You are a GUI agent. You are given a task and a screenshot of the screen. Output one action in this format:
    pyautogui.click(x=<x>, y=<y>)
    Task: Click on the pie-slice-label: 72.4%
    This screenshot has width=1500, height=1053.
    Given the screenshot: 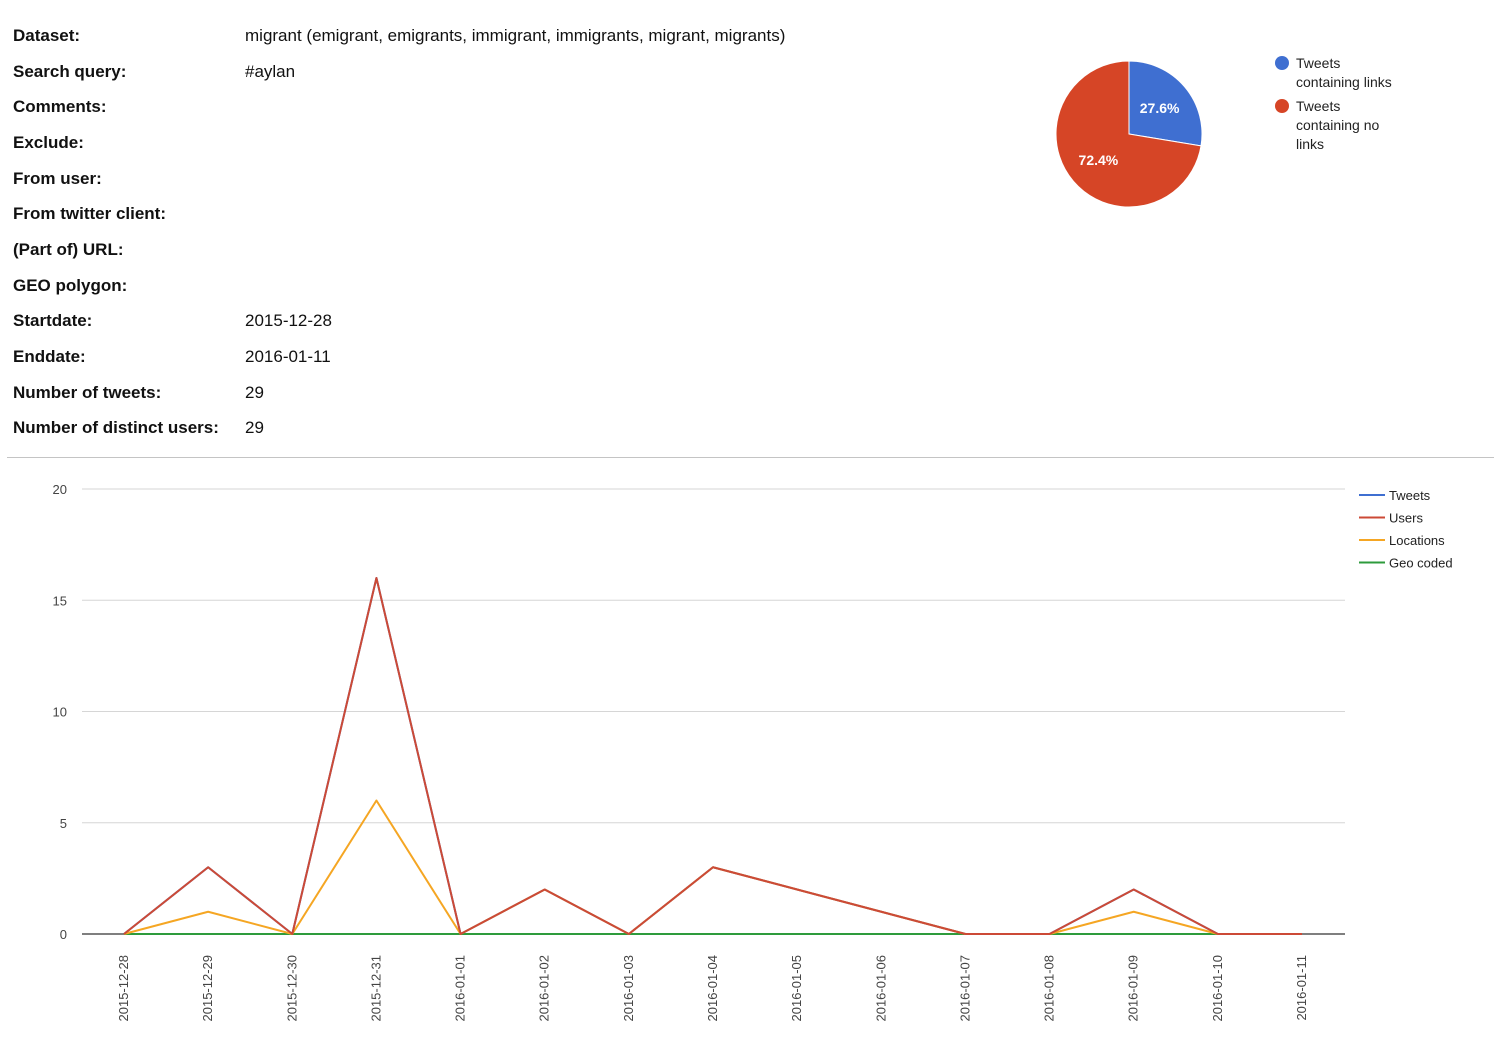 What is the action you would take?
    pyautogui.click(x=1099, y=160)
    